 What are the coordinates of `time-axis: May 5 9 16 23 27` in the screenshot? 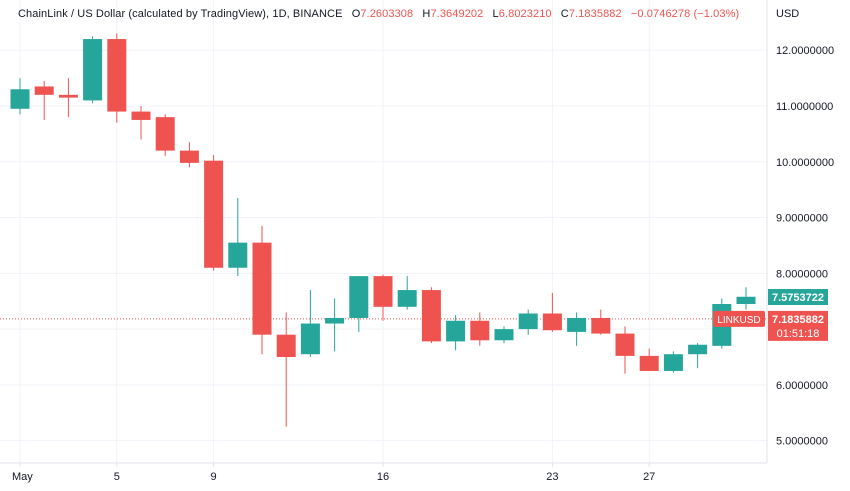 It's located at (333, 473).